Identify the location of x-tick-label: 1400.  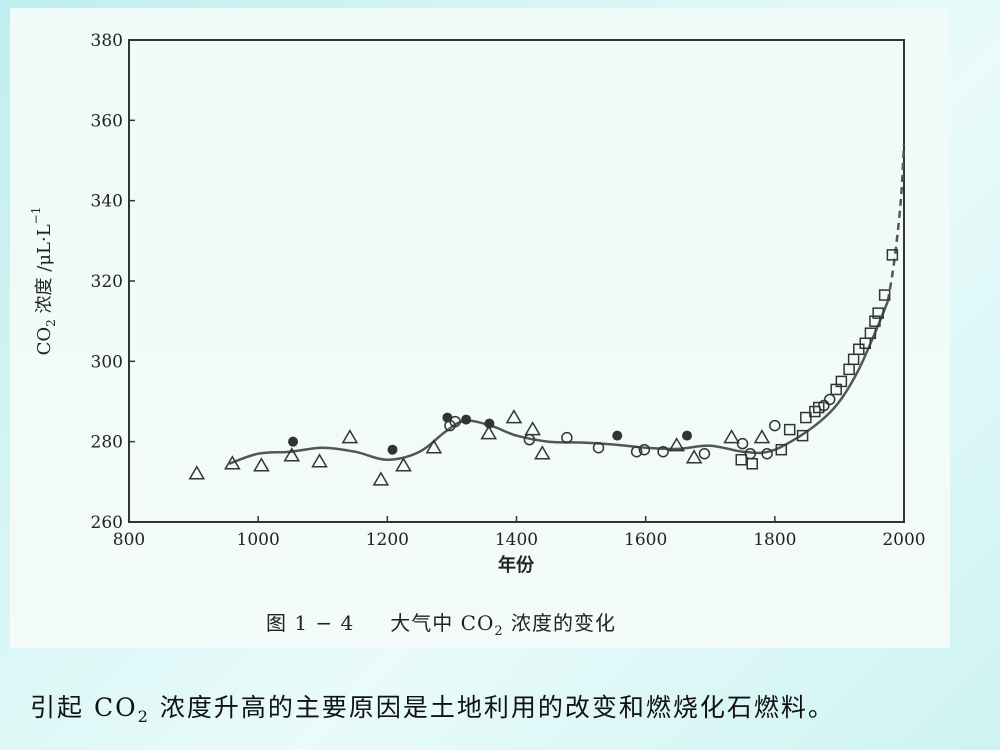
(516, 540).